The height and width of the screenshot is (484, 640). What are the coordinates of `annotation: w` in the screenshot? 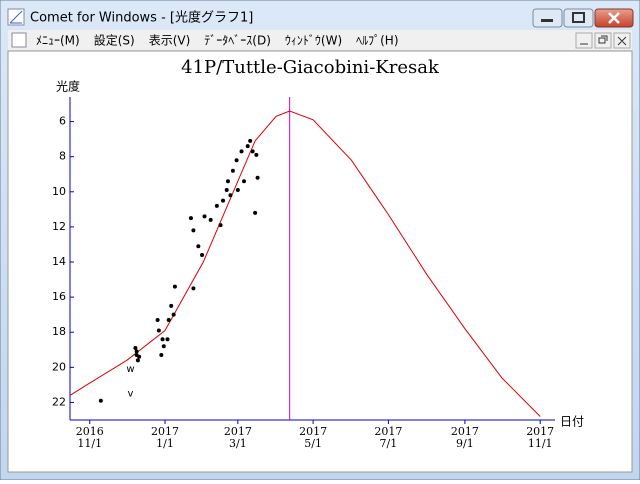 It's located at (130, 369).